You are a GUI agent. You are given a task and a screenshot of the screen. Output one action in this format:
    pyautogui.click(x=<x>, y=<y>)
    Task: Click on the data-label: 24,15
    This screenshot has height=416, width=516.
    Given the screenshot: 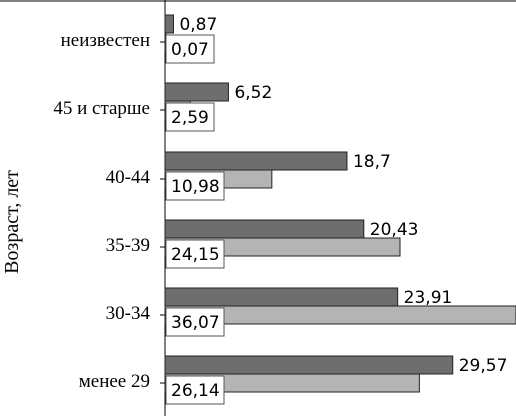 What is the action you would take?
    pyautogui.click(x=195, y=255)
    